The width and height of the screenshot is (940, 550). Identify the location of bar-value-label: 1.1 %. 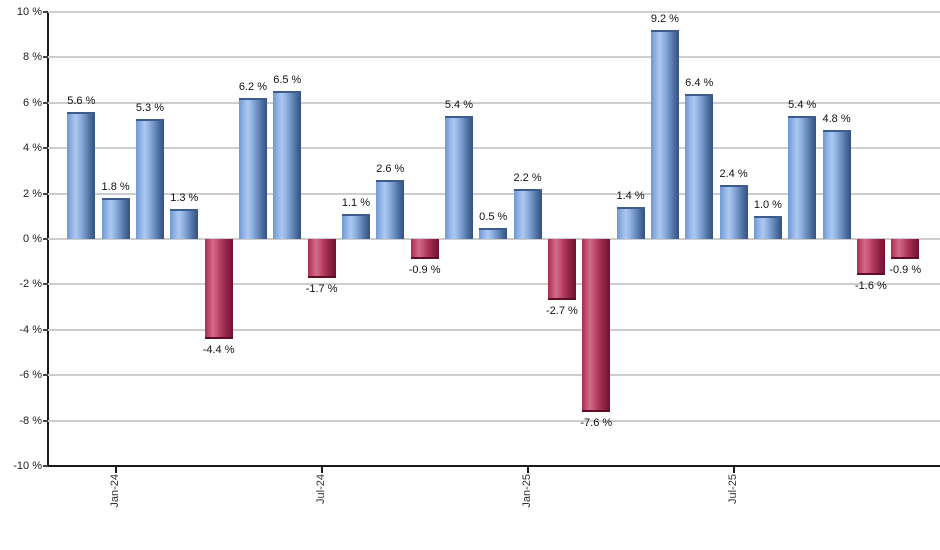
(356, 203).